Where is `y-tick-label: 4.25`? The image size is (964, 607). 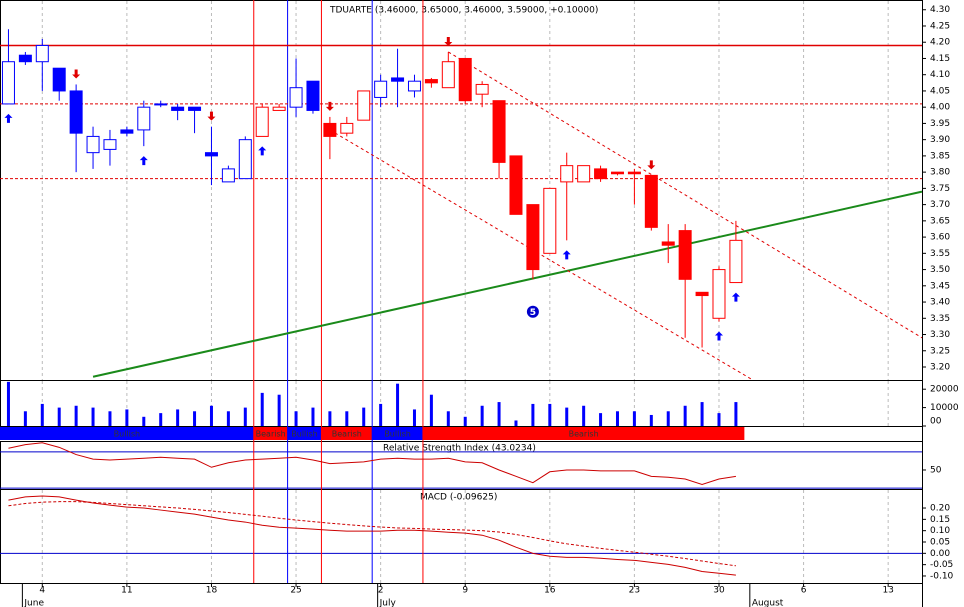
y-tick-label: 4.25 is located at coordinates (940, 26).